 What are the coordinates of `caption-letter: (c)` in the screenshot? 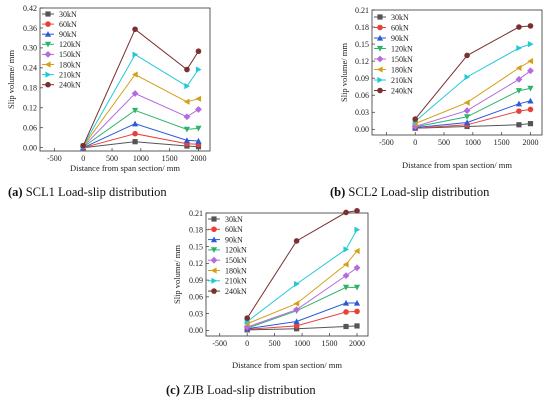 It's located at (173, 390).